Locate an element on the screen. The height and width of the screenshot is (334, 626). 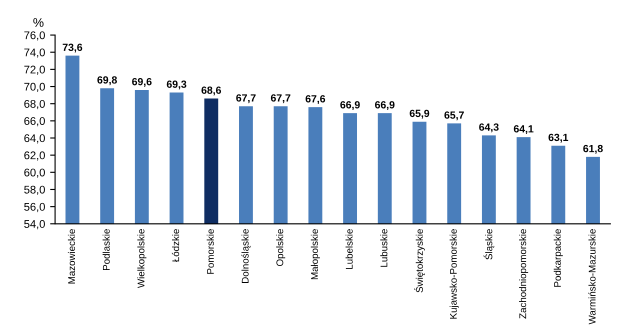
y-tick-label: 58,0 is located at coordinates (34, 190).